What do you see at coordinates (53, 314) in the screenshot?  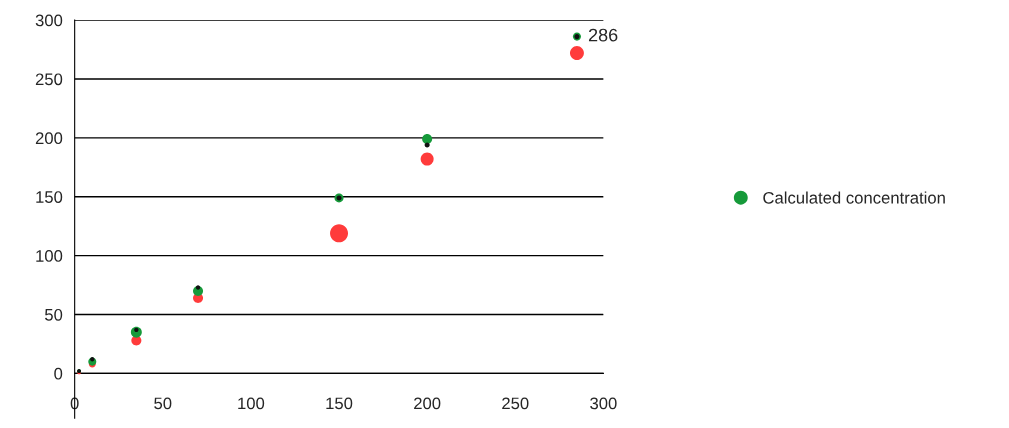 I see `y-tick-label: 50` at bounding box center [53, 314].